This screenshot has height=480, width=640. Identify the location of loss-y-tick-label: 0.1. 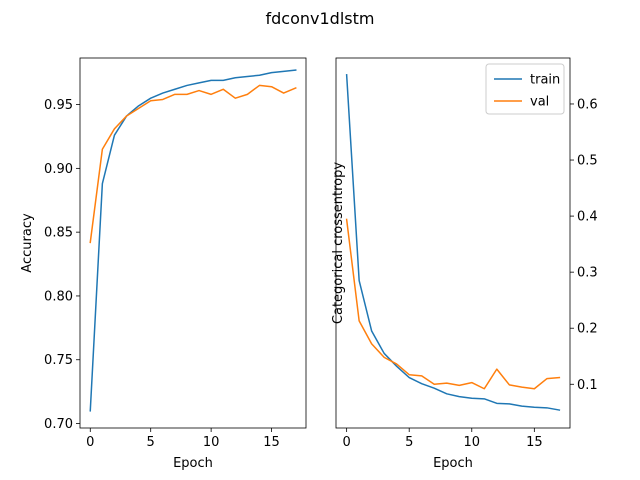
(587, 385).